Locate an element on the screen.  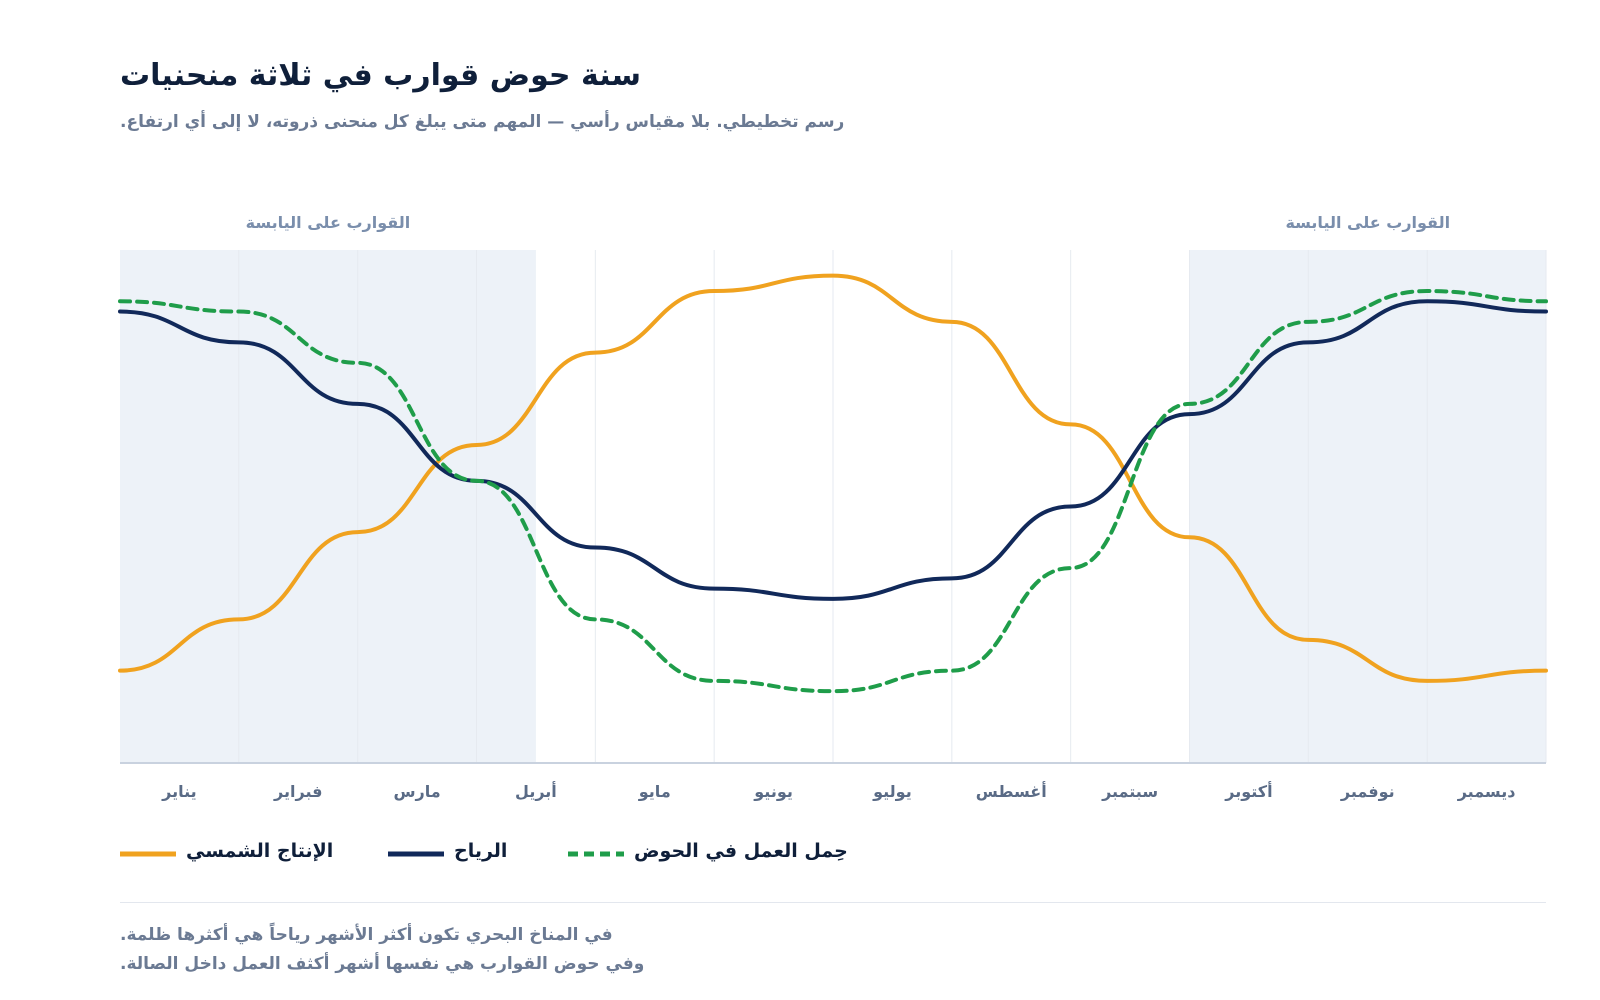
legend-label-wind: الرياح is located at coordinates (481, 851).